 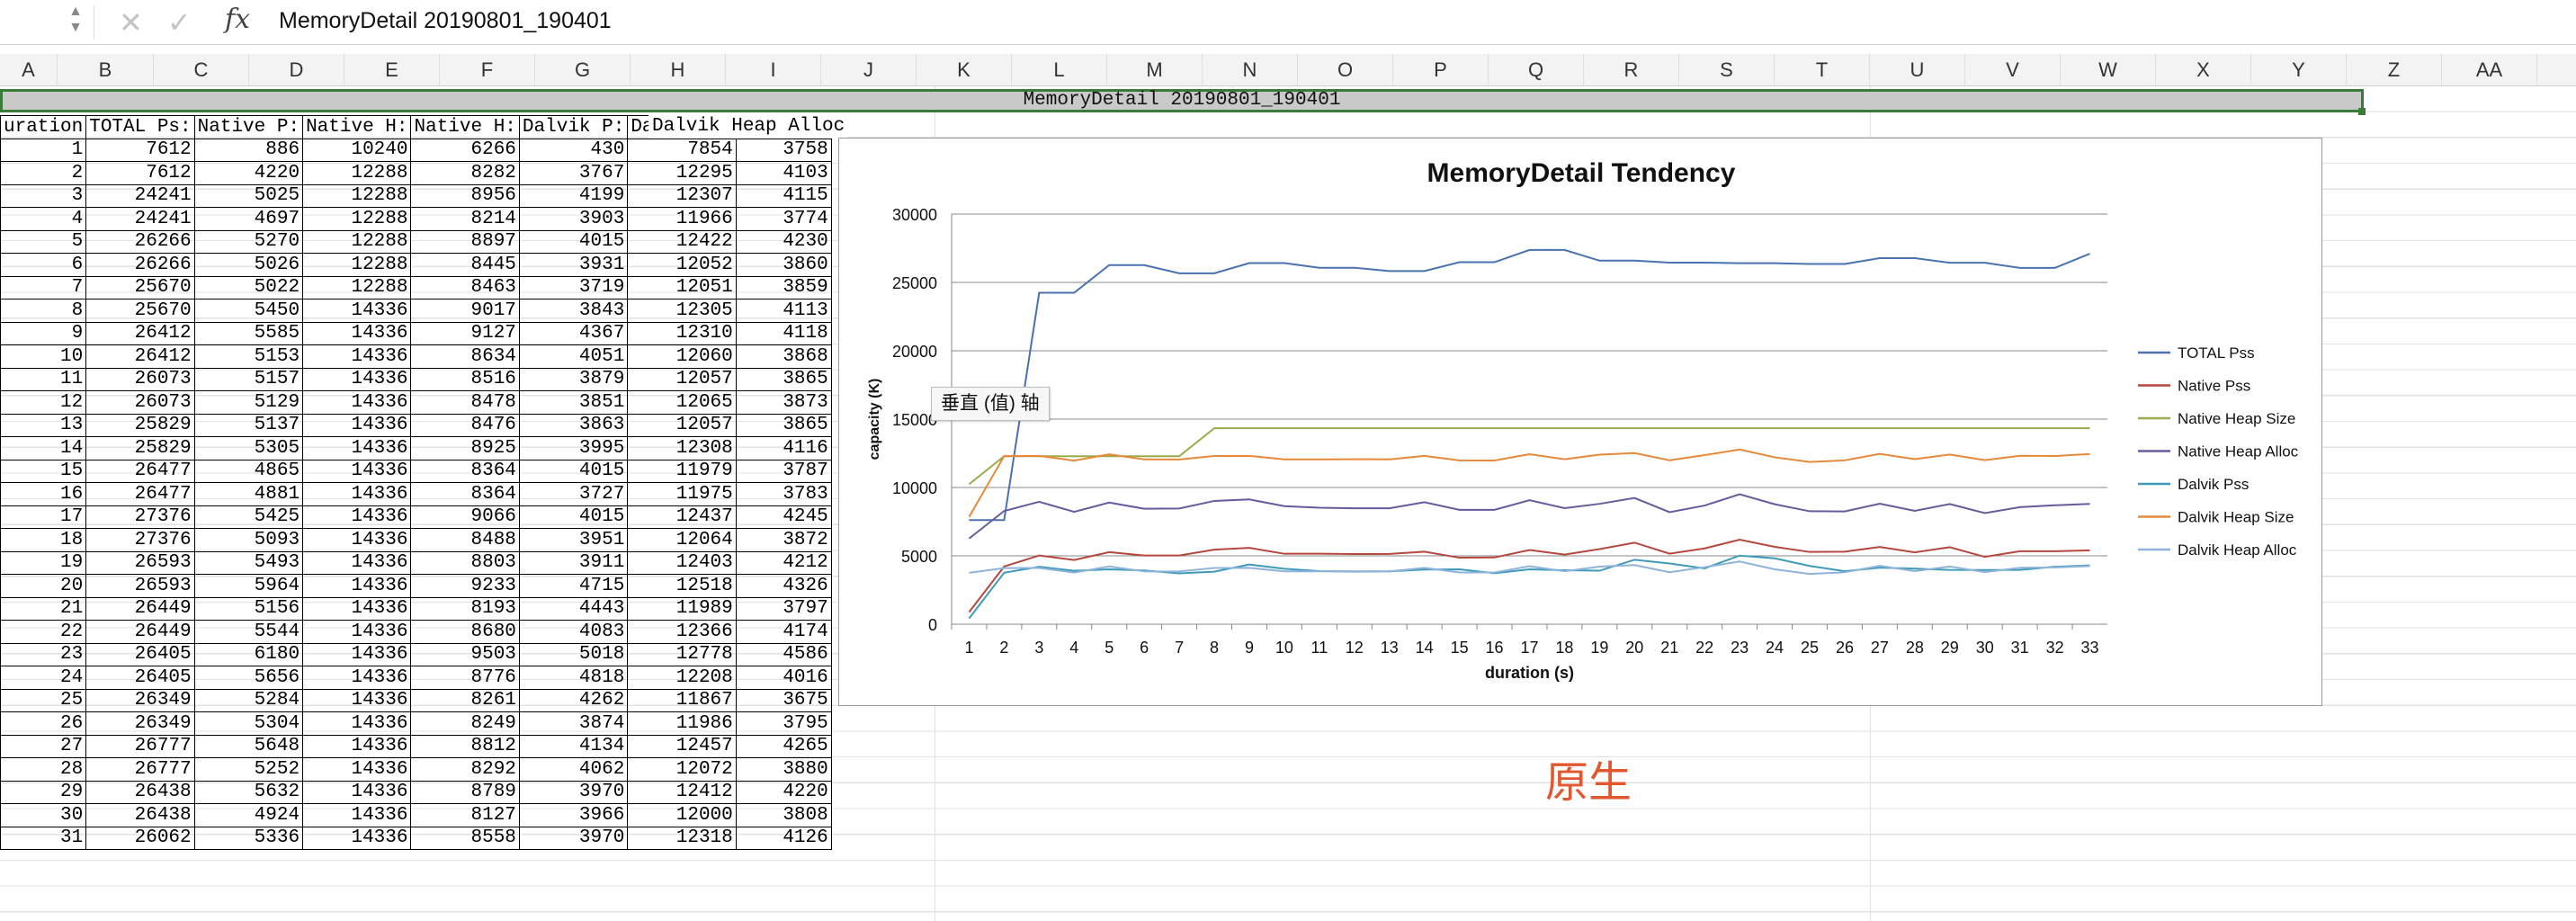 I want to click on column-header-j: J, so click(x=869, y=69).